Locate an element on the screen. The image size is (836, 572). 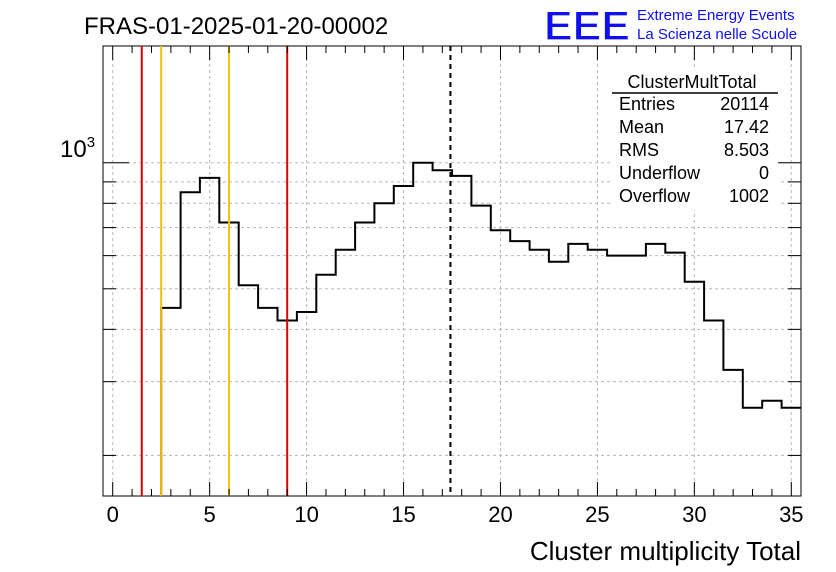
x-tick-label: 0 is located at coordinates (113, 514).